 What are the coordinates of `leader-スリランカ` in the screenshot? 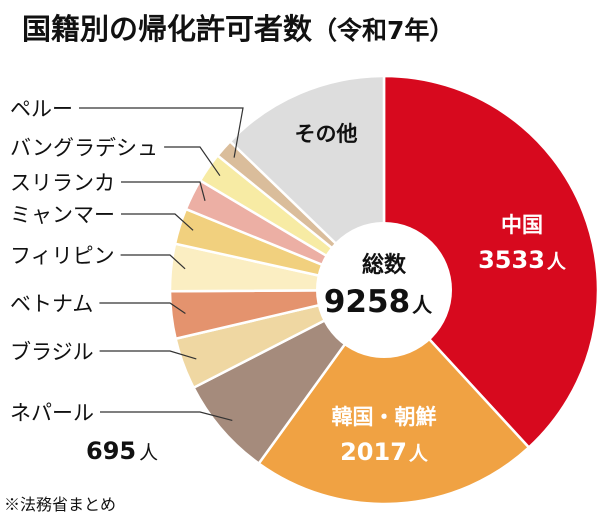 It's located at (163, 191).